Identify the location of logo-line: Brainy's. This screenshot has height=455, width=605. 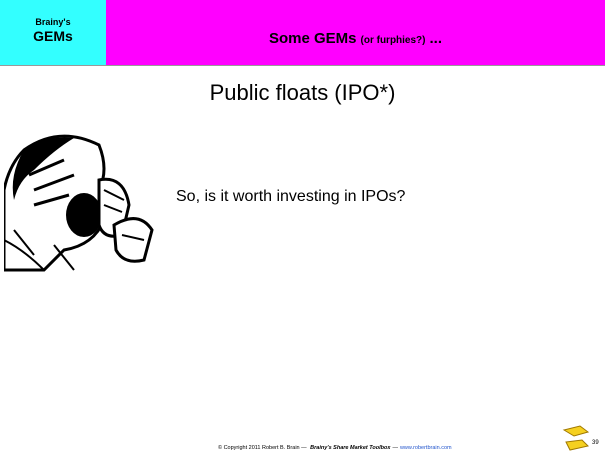
(53, 22).